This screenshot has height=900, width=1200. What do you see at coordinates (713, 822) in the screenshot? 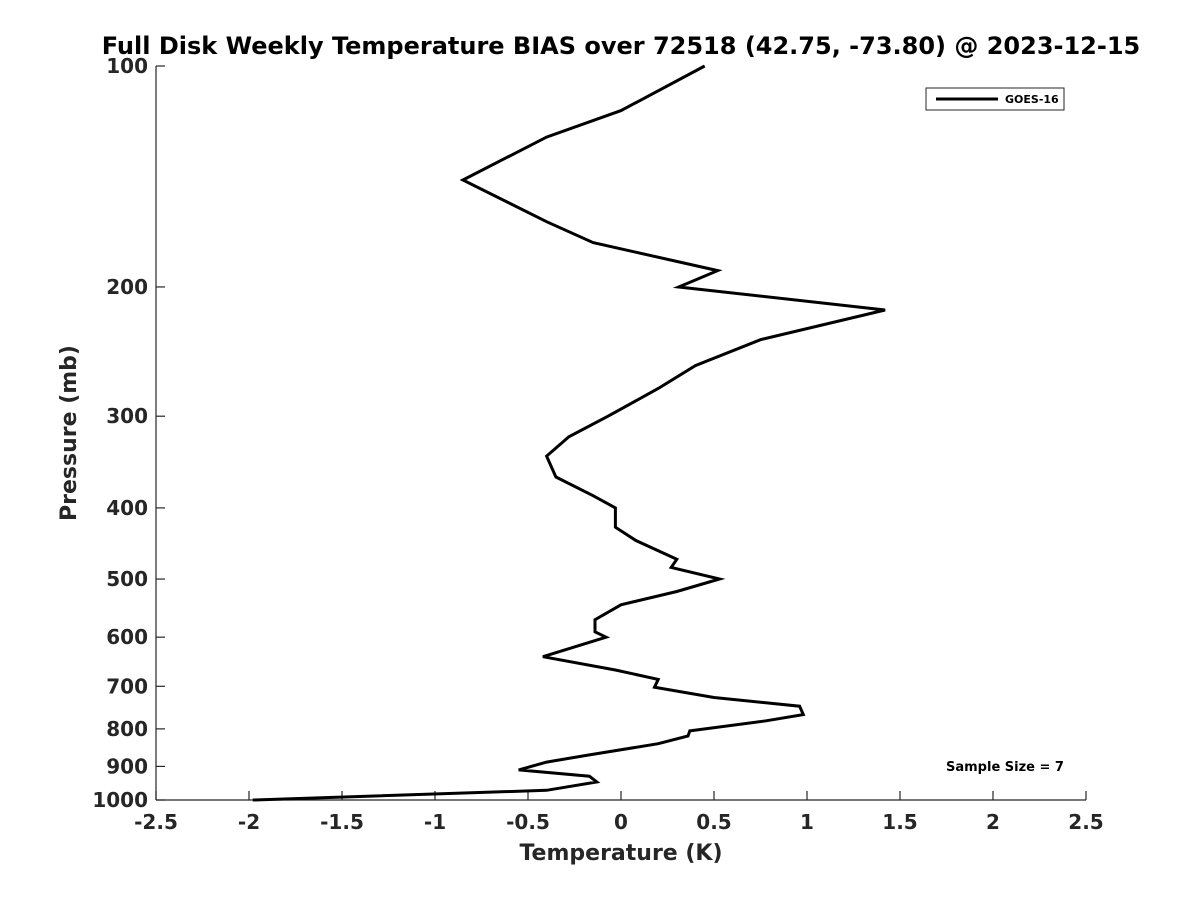
I see `x-tick-label: 0.5` at bounding box center [713, 822].